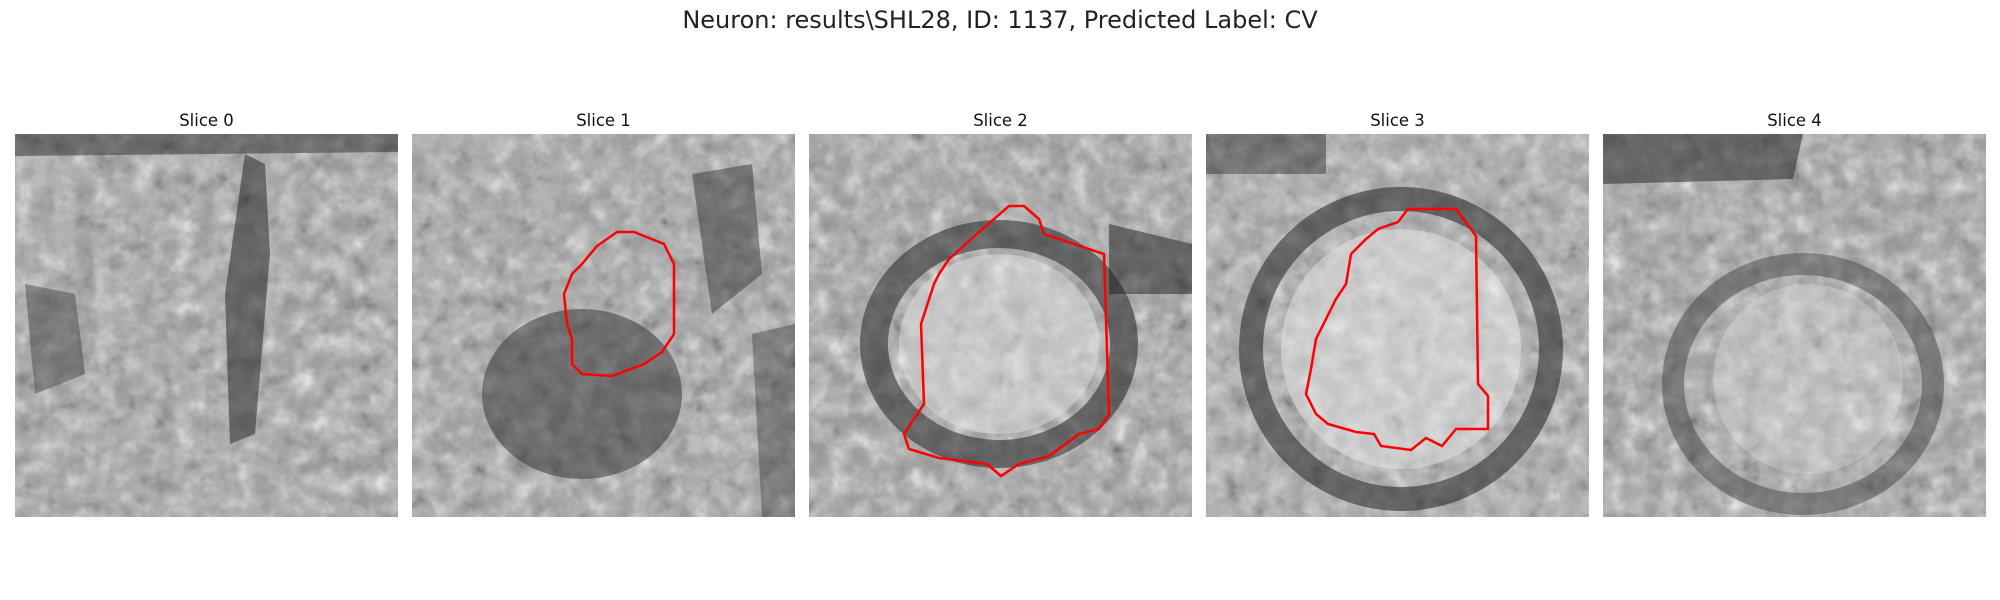  I want to click on slice-1-svg, so click(603, 325).